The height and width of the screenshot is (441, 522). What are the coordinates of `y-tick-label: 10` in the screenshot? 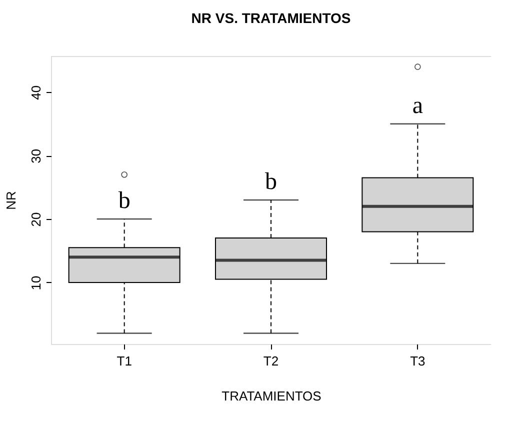 It's located at (36, 283).